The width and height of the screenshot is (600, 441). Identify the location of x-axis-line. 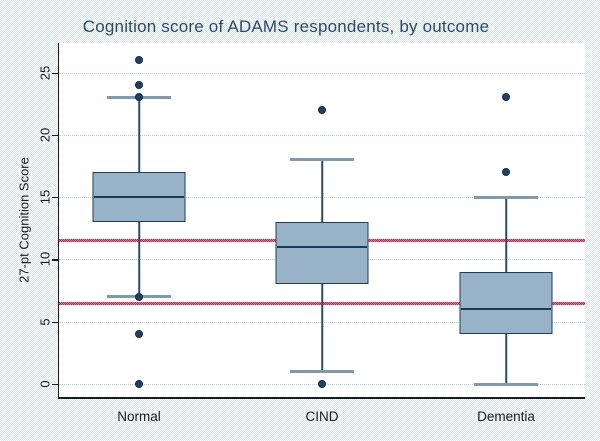
(321, 398).